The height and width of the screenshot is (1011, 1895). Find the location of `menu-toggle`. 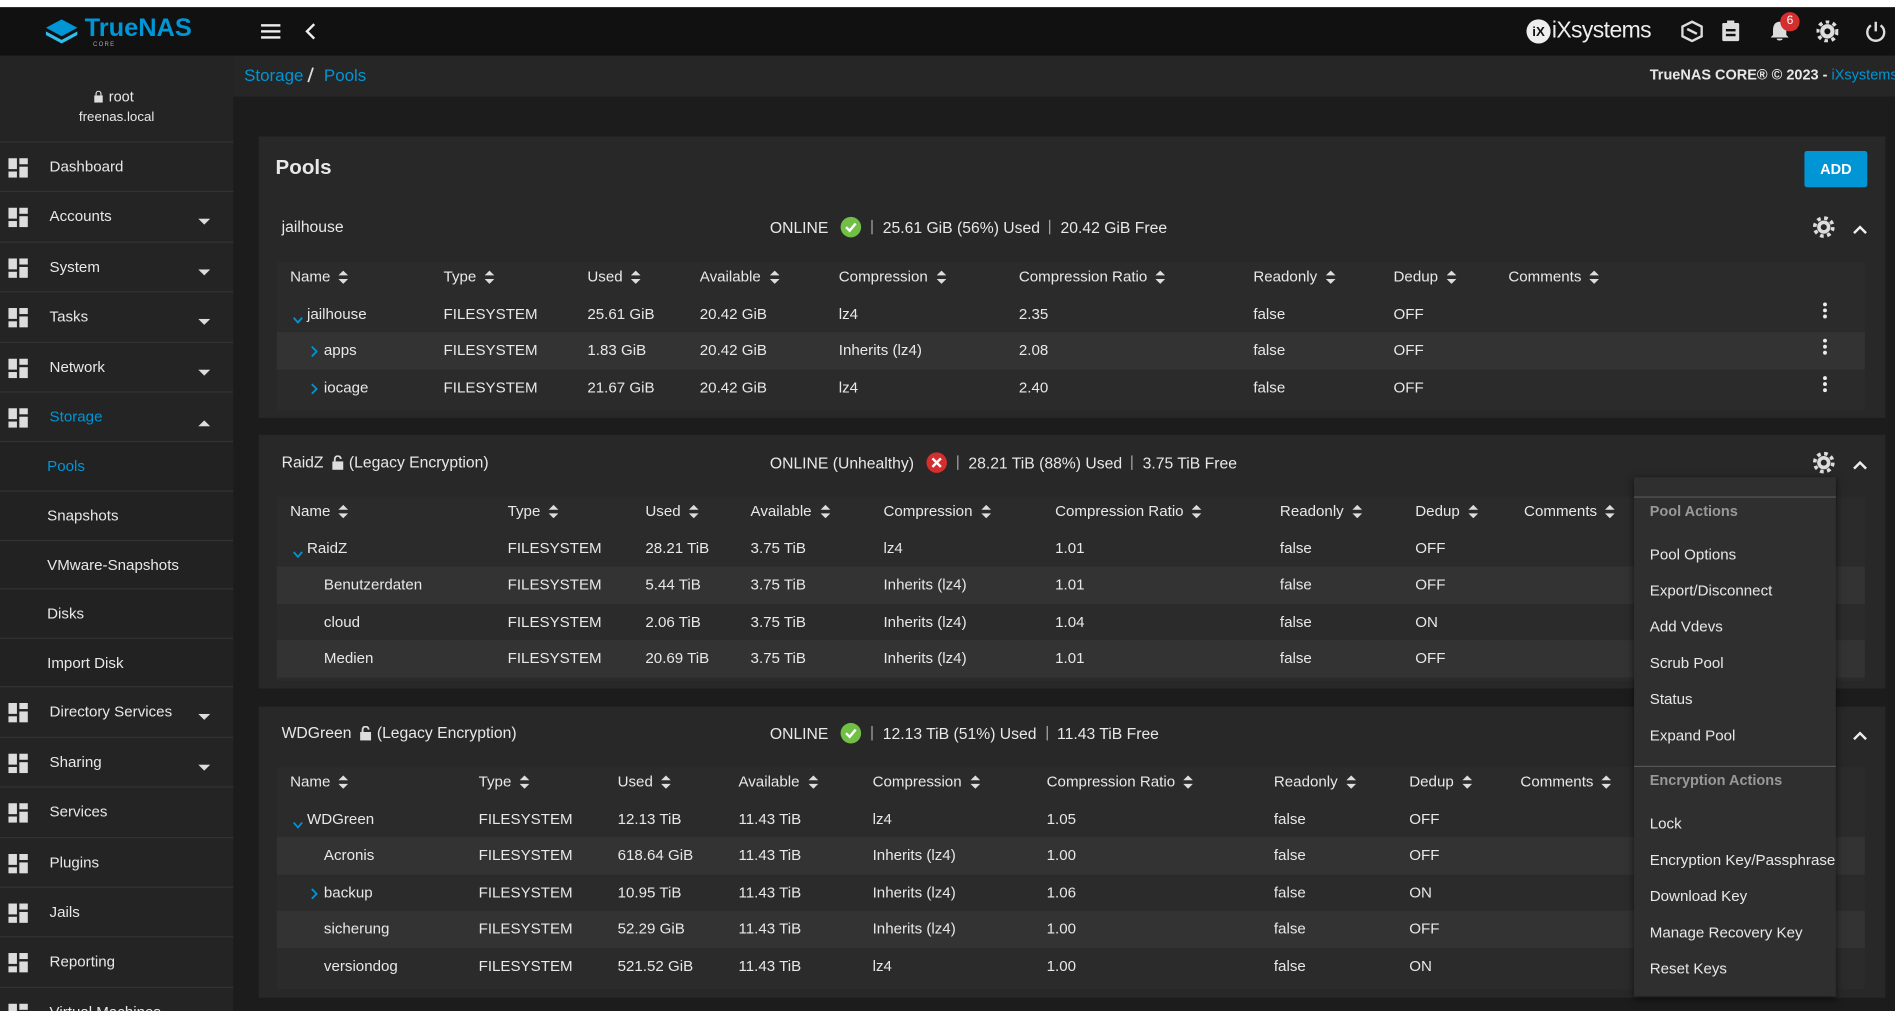

menu-toggle is located at coordinates (271, 31).